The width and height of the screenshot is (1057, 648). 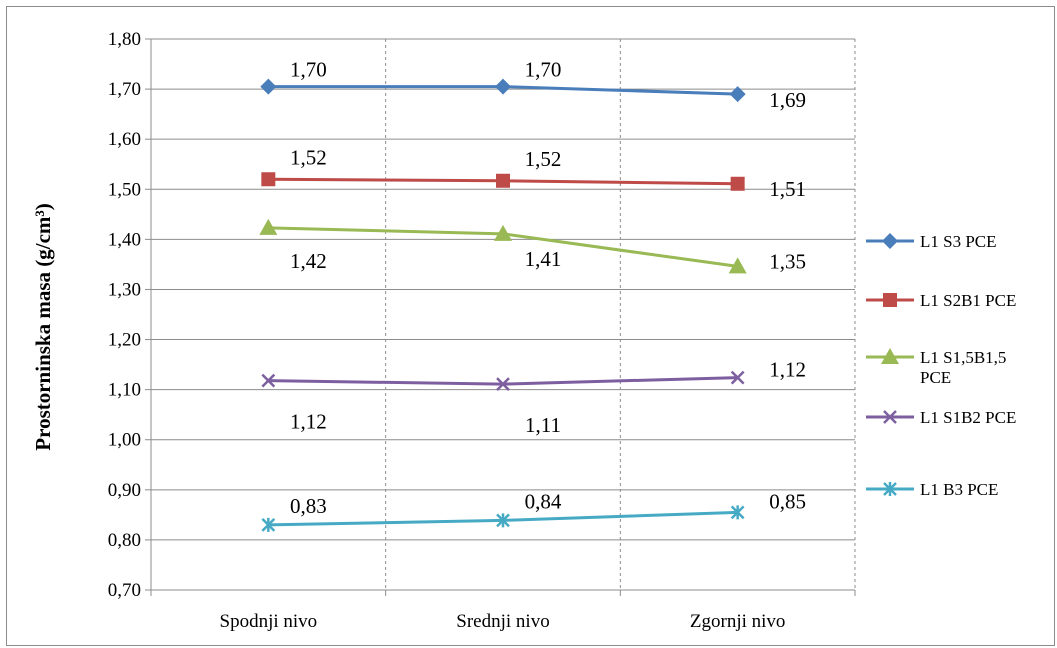 I want to click on legend-label: L1 S1B2 PCE, so click(x=968, y=417).